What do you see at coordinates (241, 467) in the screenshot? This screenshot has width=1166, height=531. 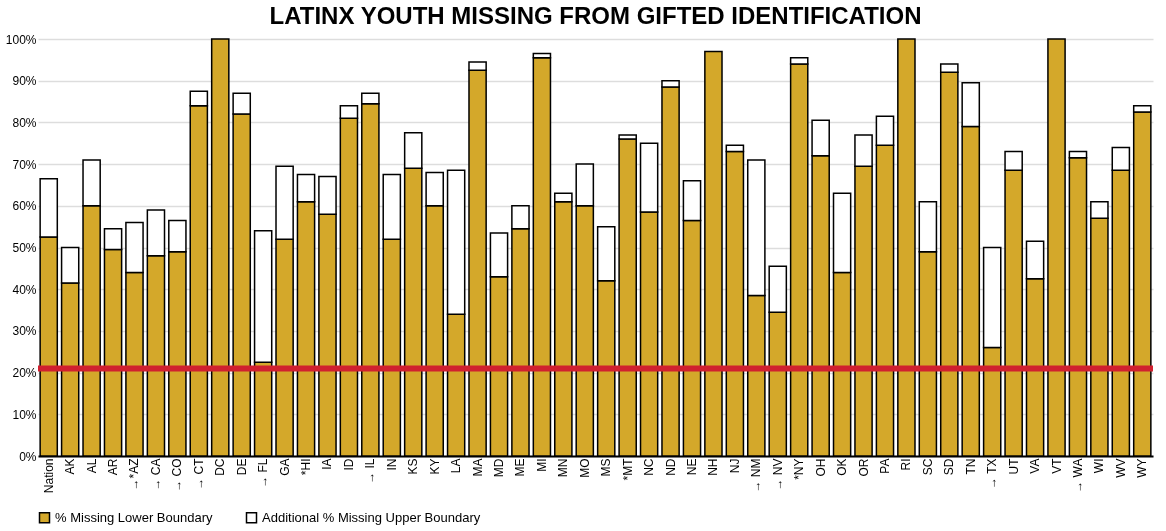 I see `x-tick-label: DE` at bounding box center [241, 467].